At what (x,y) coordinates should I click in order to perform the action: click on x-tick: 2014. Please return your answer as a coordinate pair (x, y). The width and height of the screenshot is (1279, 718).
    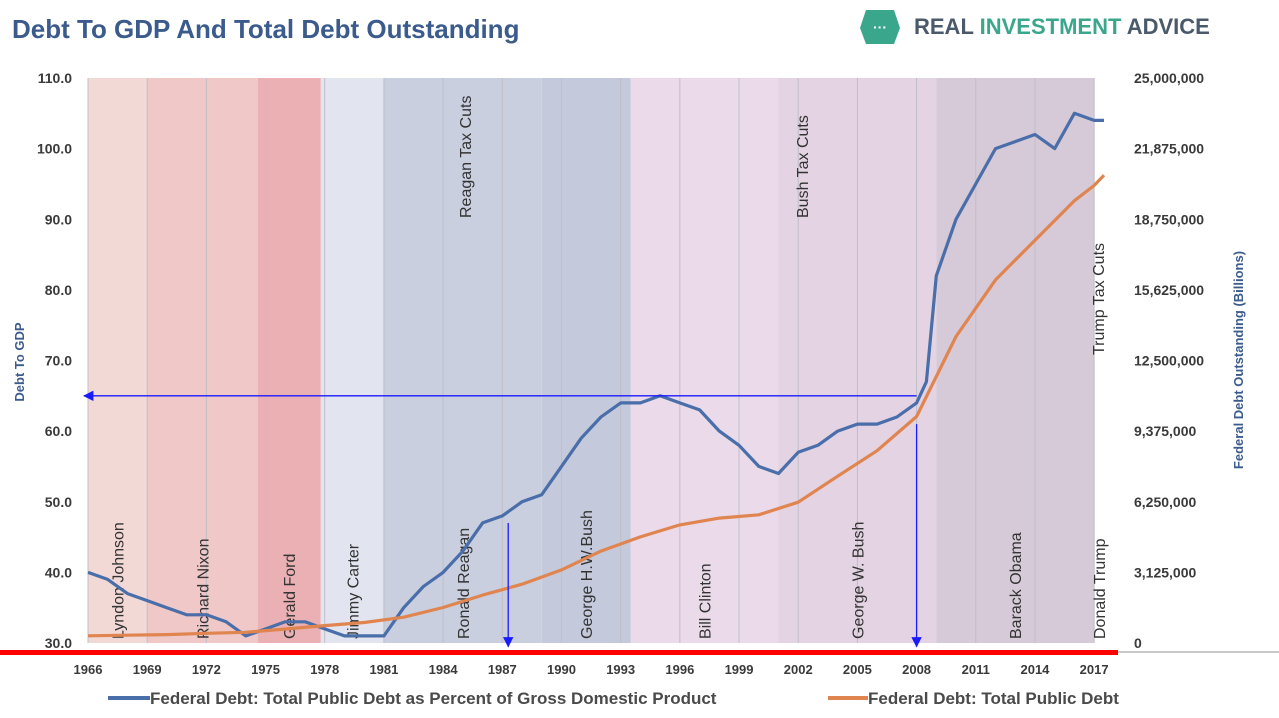
    Looking at the image, I should click on (1035, 669).